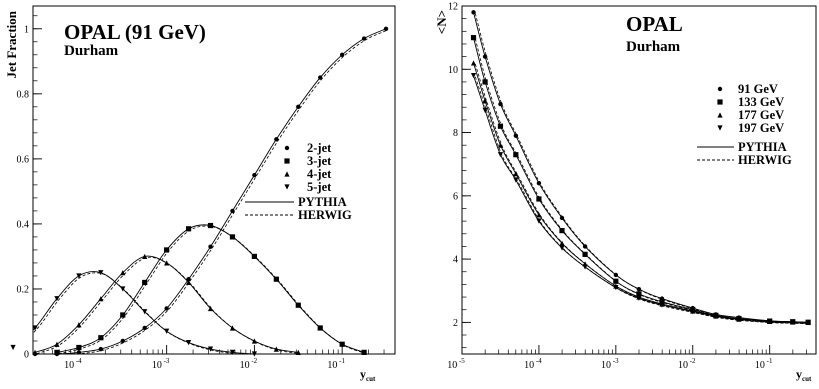 This screenshot has width=819, height=389. What do you see at coordinates (441, 22) in the screenshot?
I see `y-axis-label: <N>` at bounding box center [441, 22].